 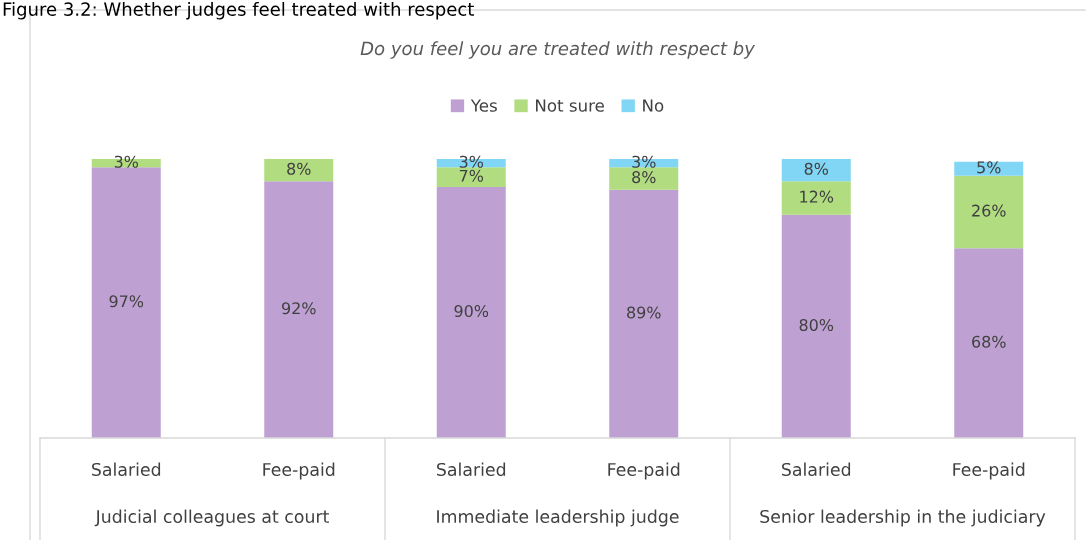 I want to click on data-label: 97%, so click(x=126, y=301).